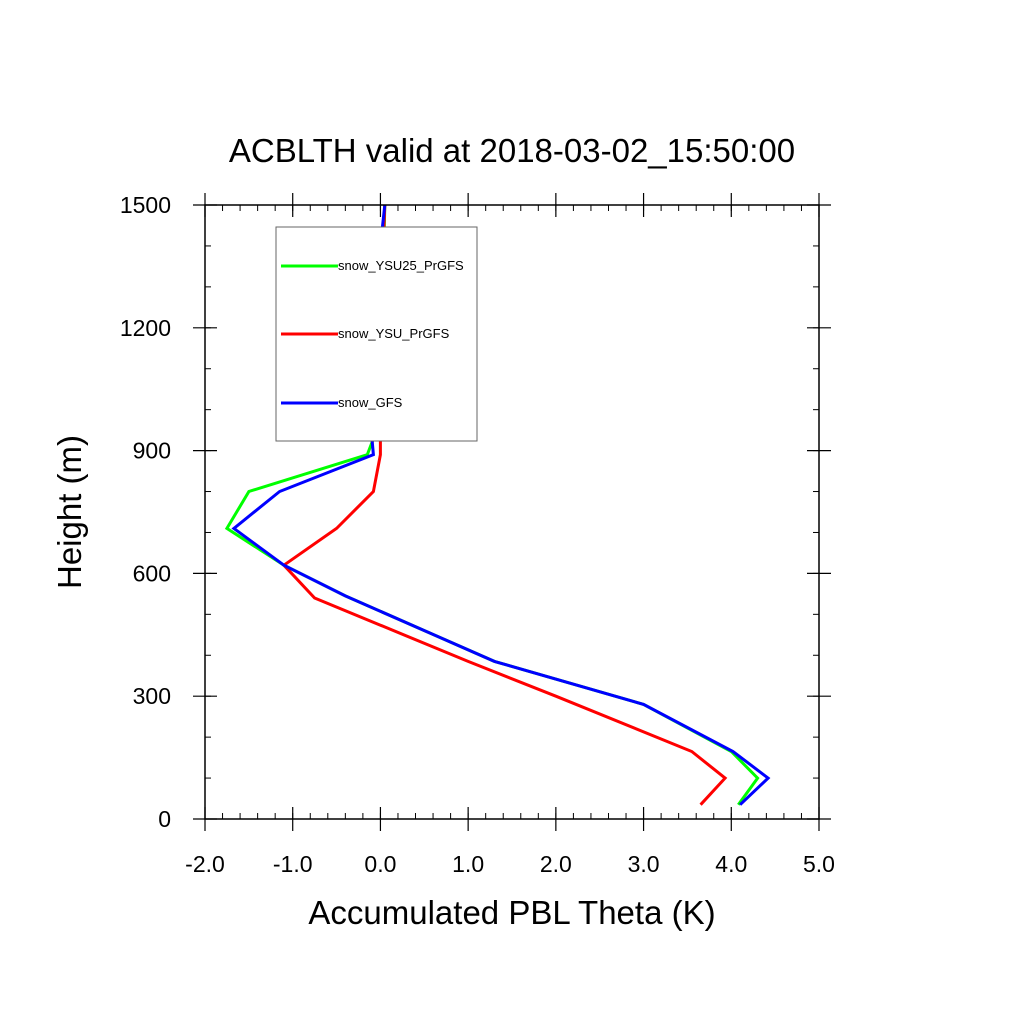 The width and height of the screenshot is (1024, 1024). What do you see at coordinates (644, 864) in the screenshot?
I see `x-tick-label: 3.0` at bounding box center [644, 864].